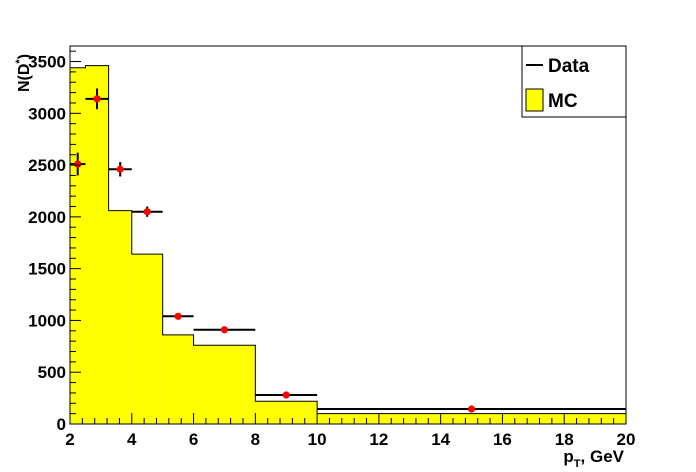 The height and width of the screenshot is (472, 696). Describe the element at coordinates (378, 439) in the screenshot. I see `x-tick-label: 12` at that location.